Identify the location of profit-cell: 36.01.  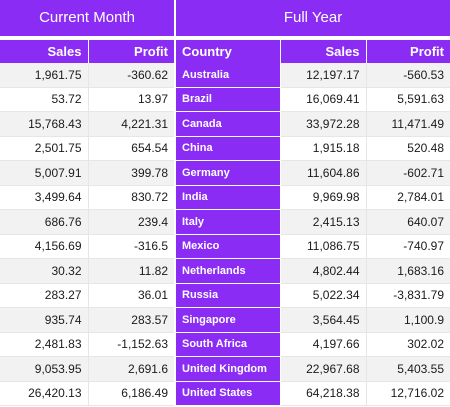
(131, 295).